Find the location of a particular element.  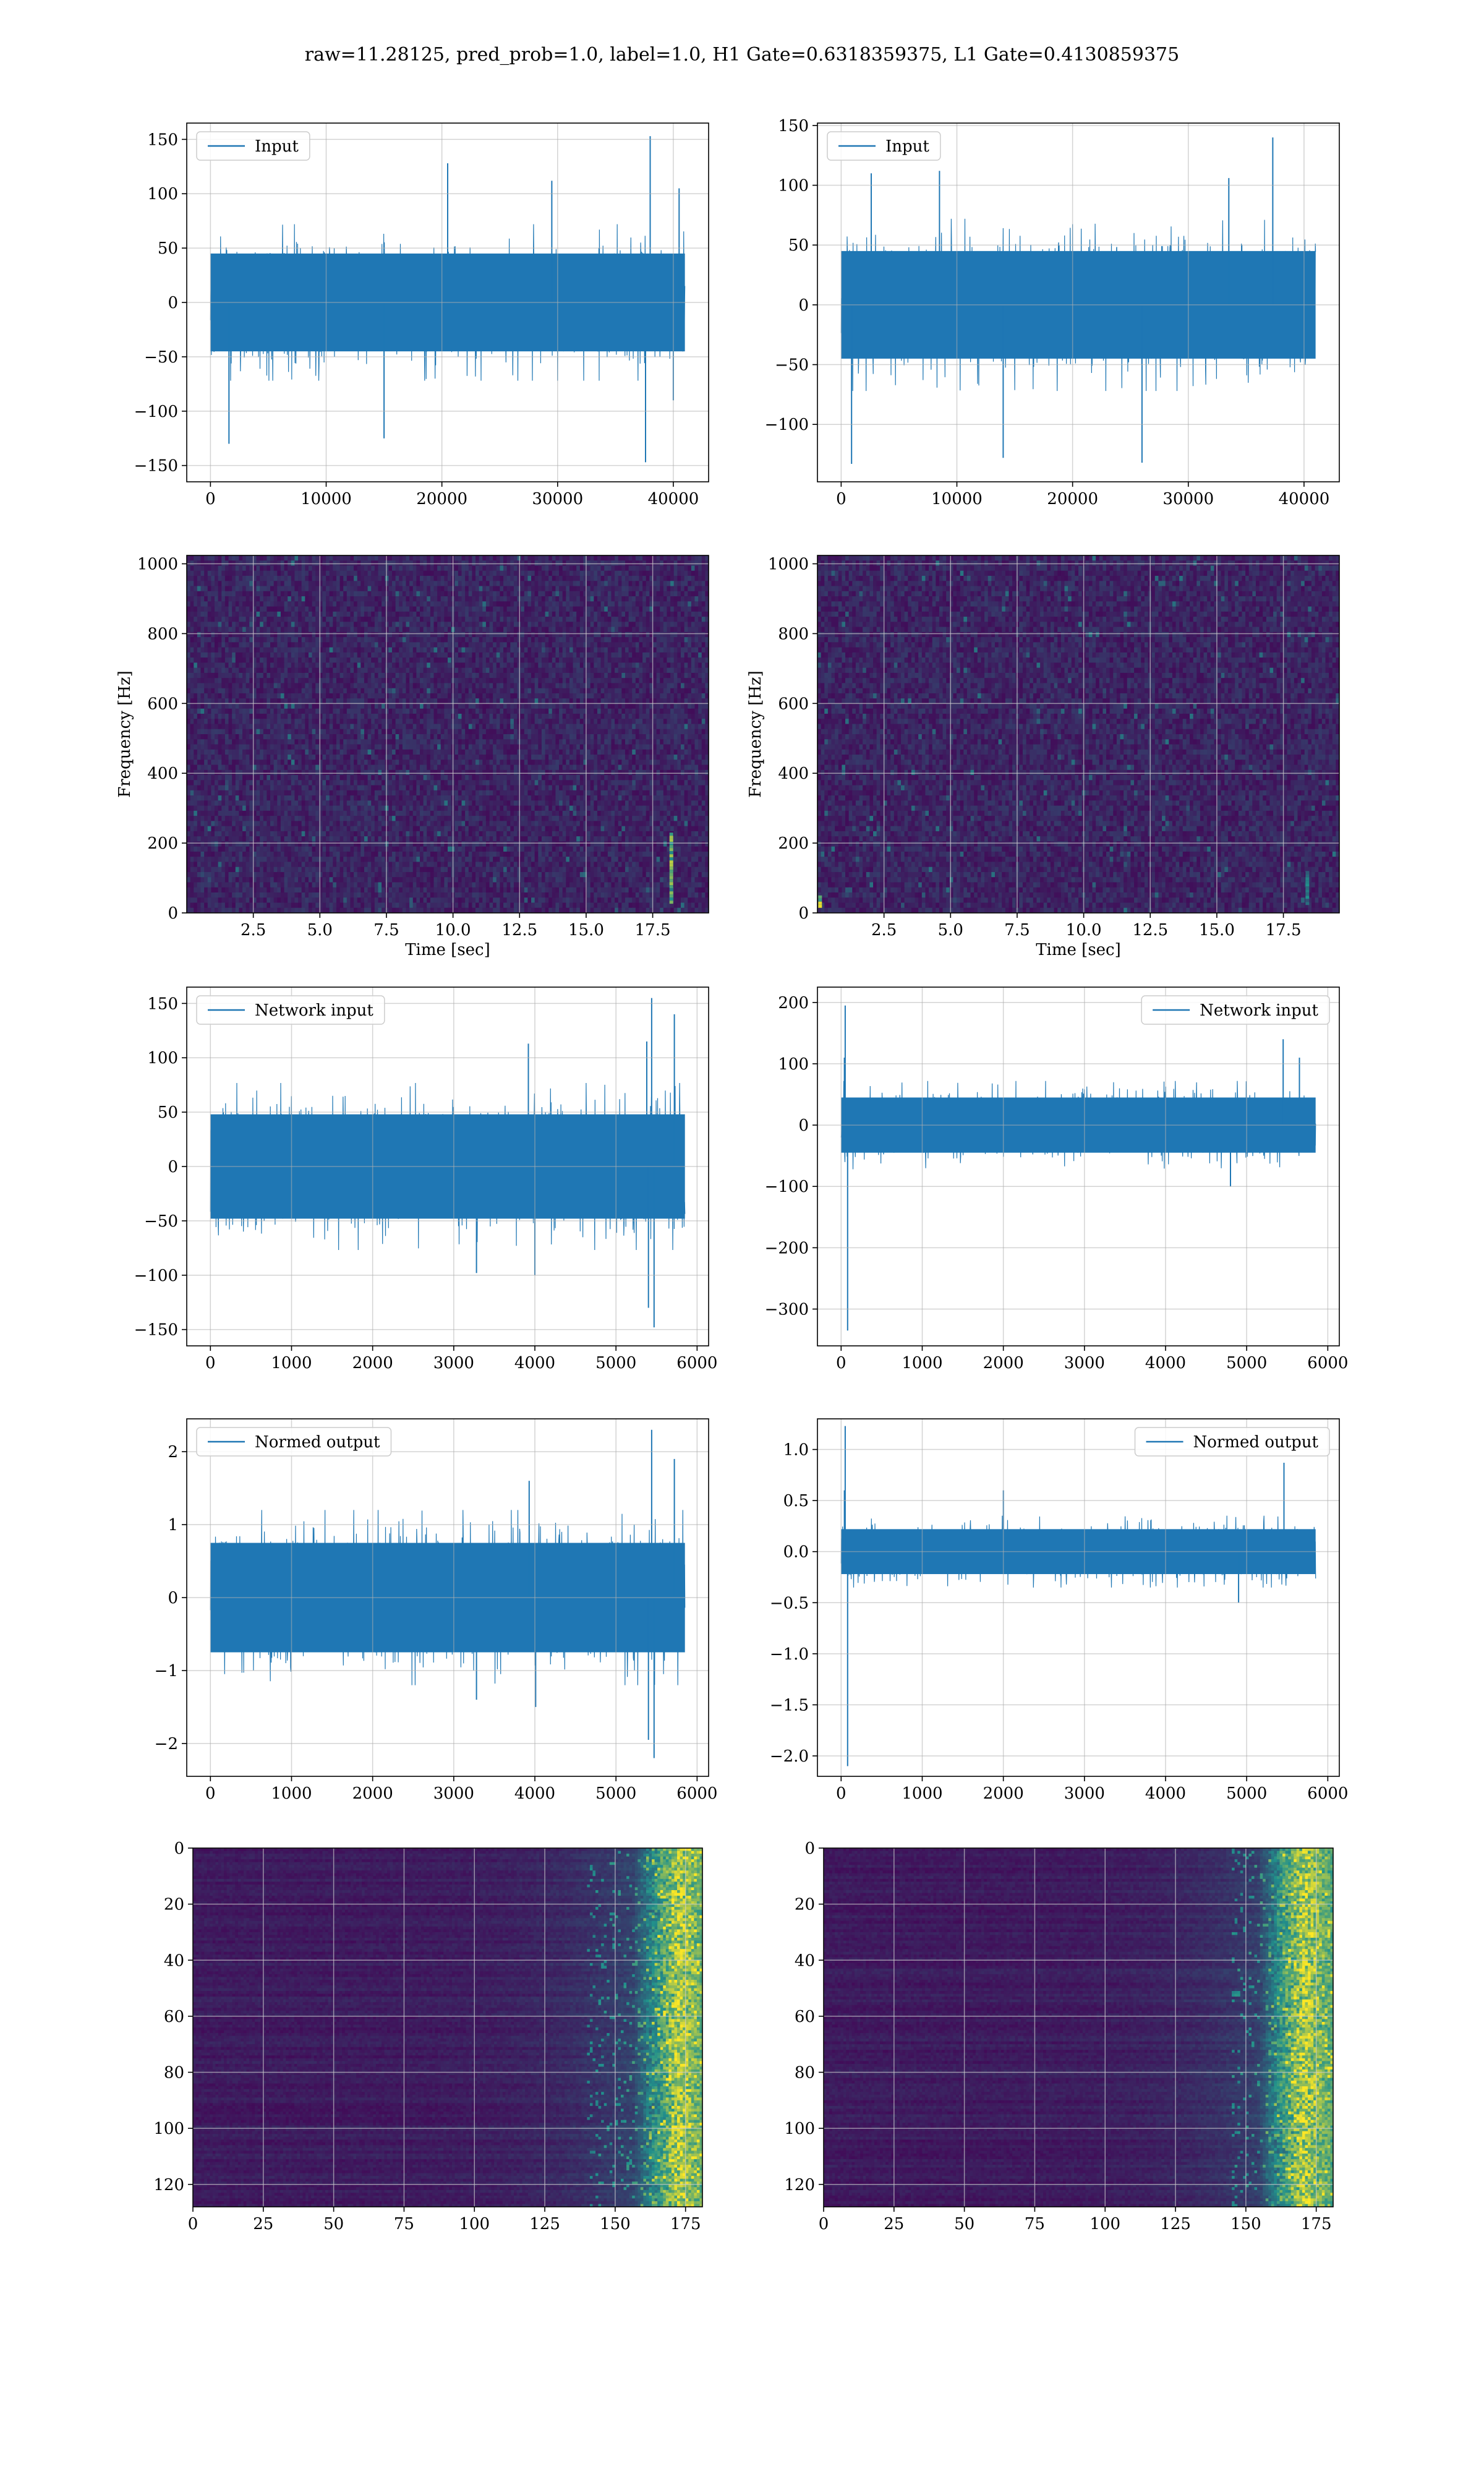

h1-network-input-ytick-label: 50 is located at coordinates (168, 1112).